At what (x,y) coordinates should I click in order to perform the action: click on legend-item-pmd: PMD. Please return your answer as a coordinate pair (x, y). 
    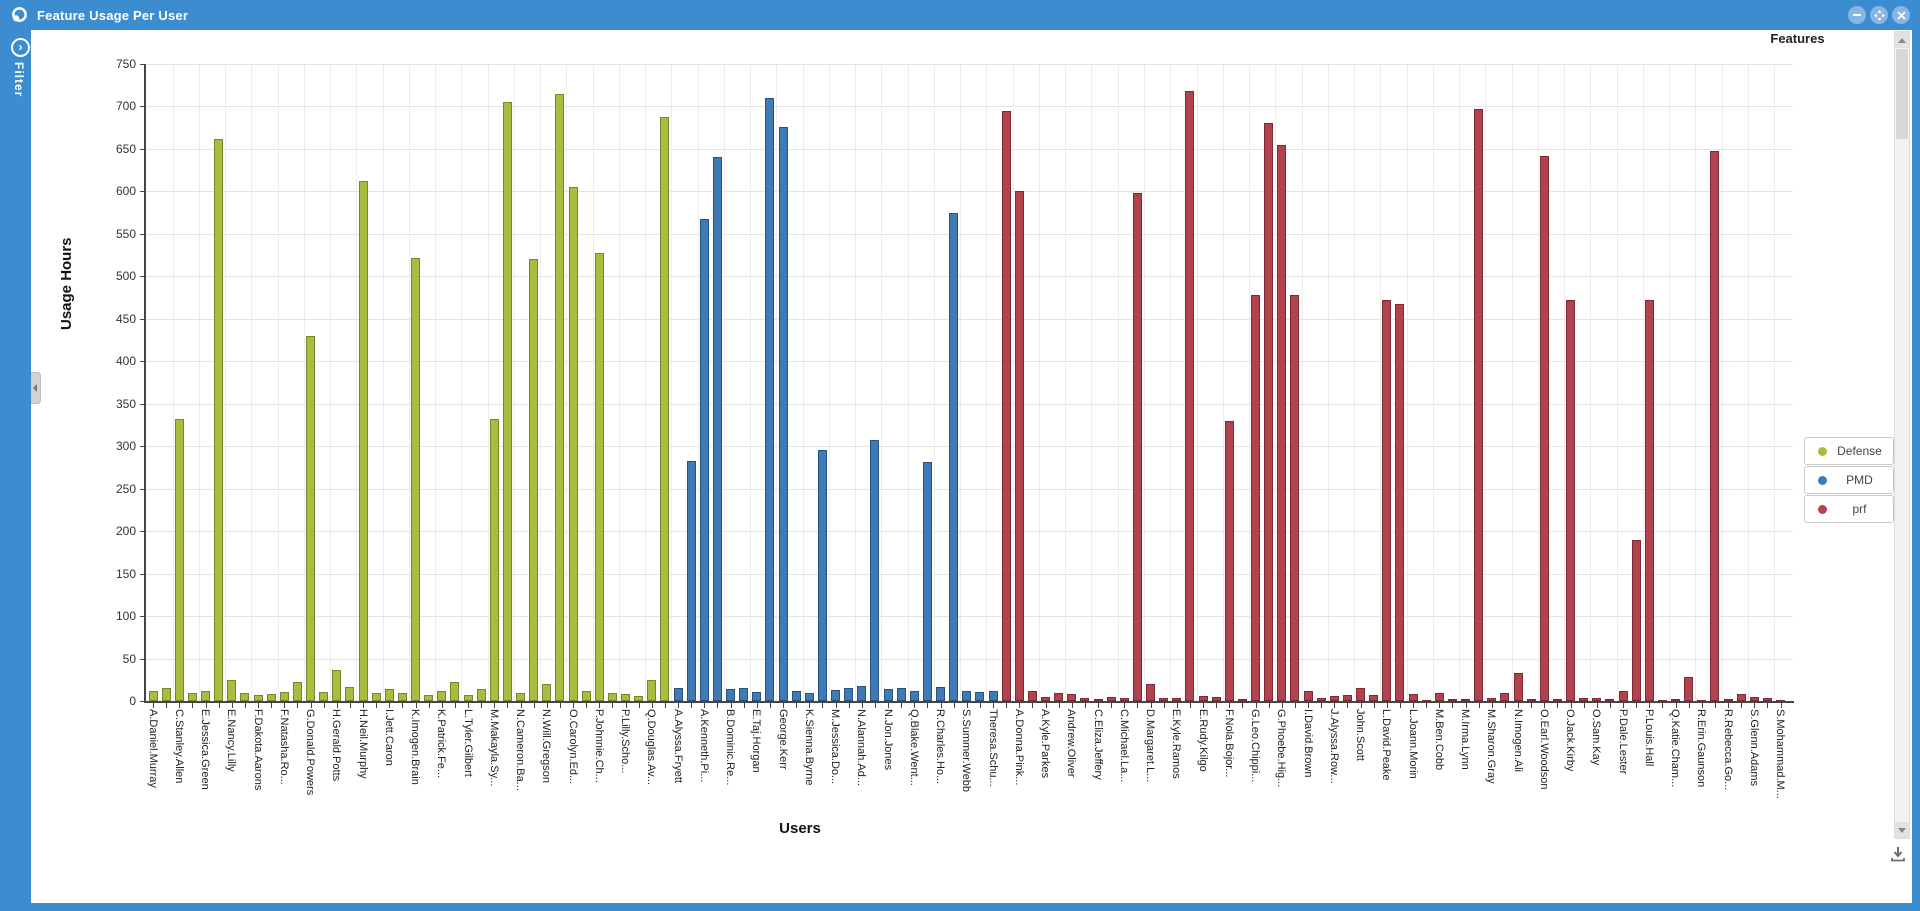
    Looking at the image, I should click on (1849, 480).